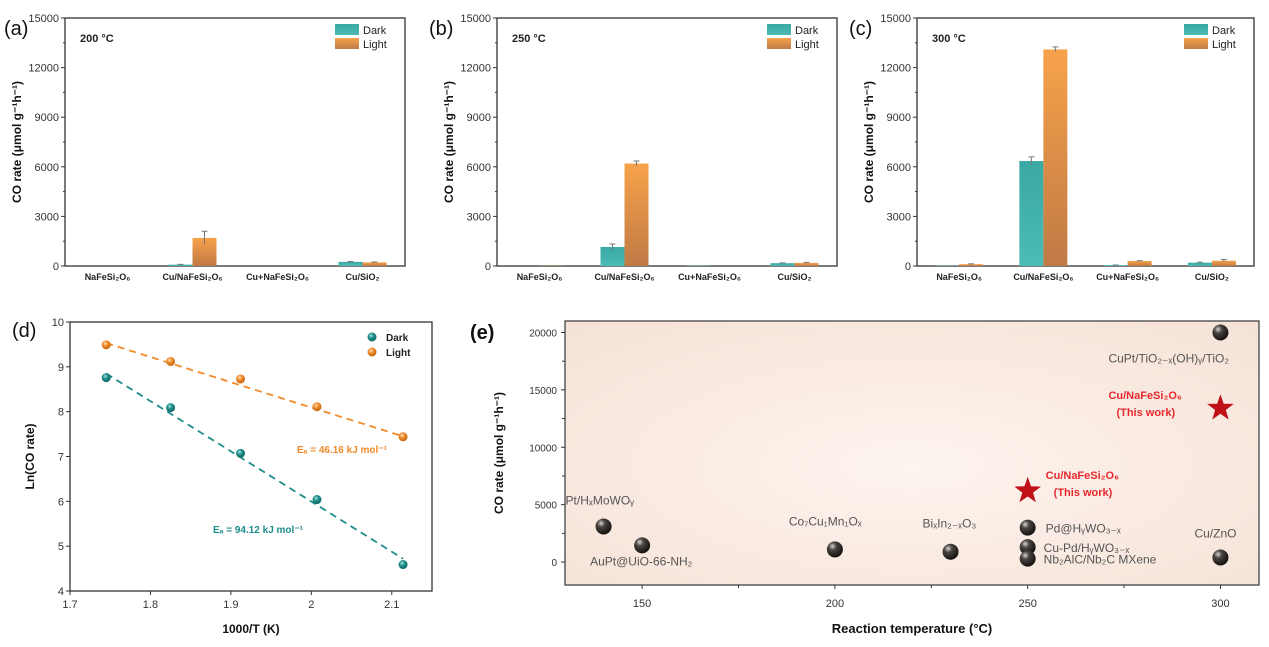  Describe the element at coordinates (641, 561) in the screenshot. I see `catalyst-label: AuPt@UiO-66-NH₂` at that location.